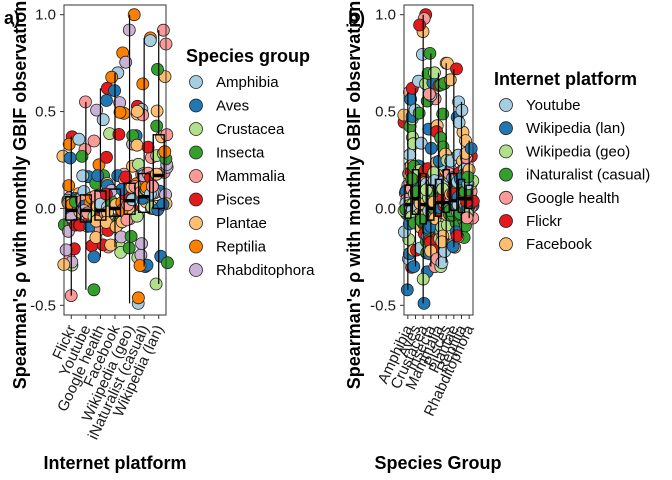 Image resolution: width=672 pixels, height=480 pixels. I want to click on box-plantae, so click(454, 158).